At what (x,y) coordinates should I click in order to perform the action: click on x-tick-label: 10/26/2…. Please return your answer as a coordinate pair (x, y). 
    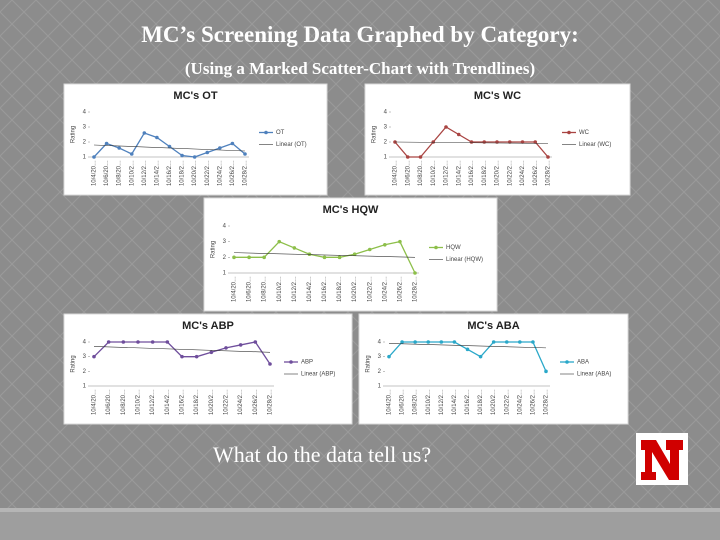
    Looking at the image, I should click on (536, 173).